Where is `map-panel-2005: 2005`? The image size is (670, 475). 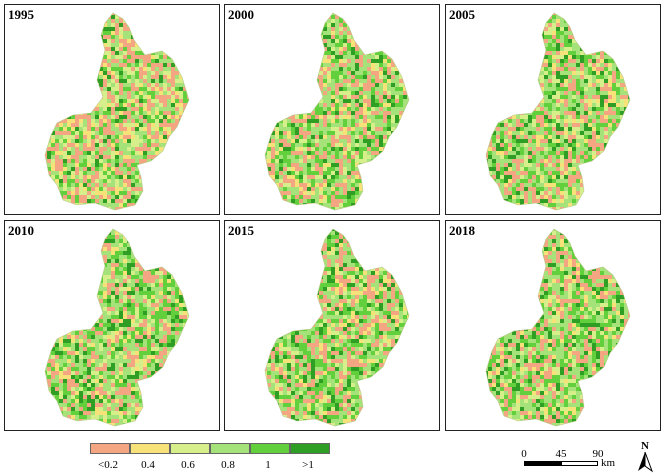
map-panel-2005: 2005 is located at coordinates (553, 109).